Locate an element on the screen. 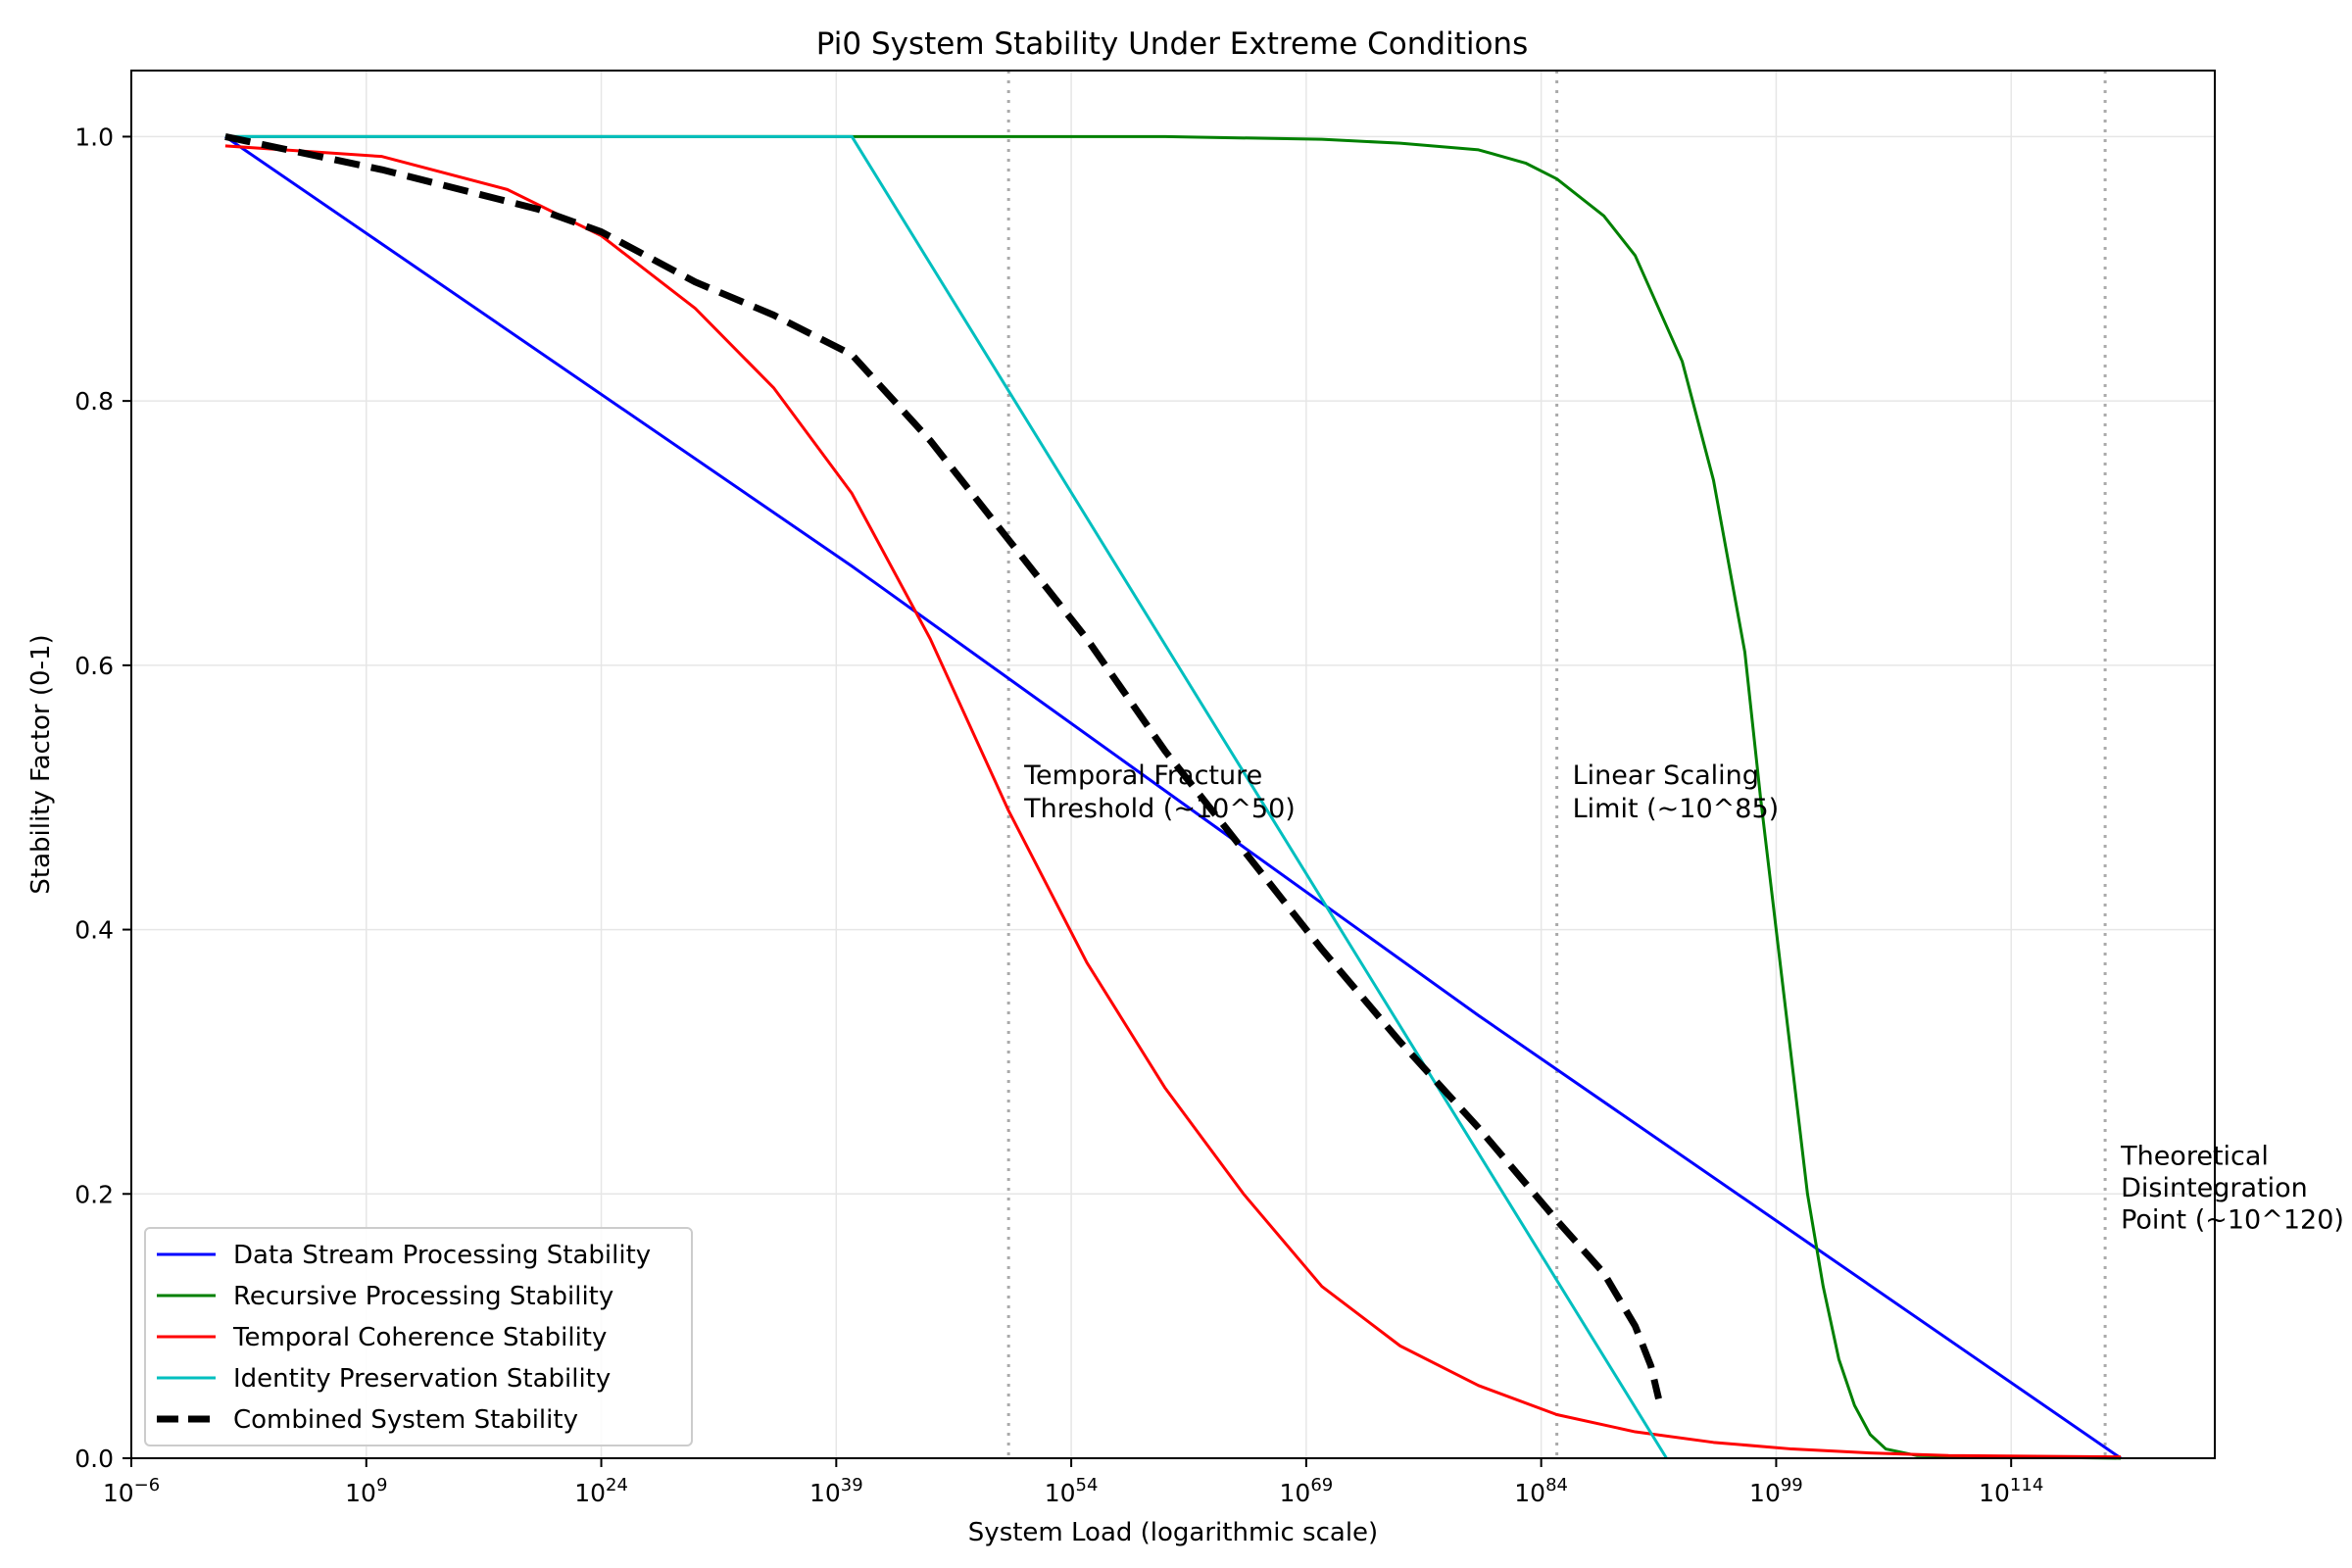 This screenshot has height=1568, width=2352. x-tick-label: 1069 is located at coordinates (1307, 1491).